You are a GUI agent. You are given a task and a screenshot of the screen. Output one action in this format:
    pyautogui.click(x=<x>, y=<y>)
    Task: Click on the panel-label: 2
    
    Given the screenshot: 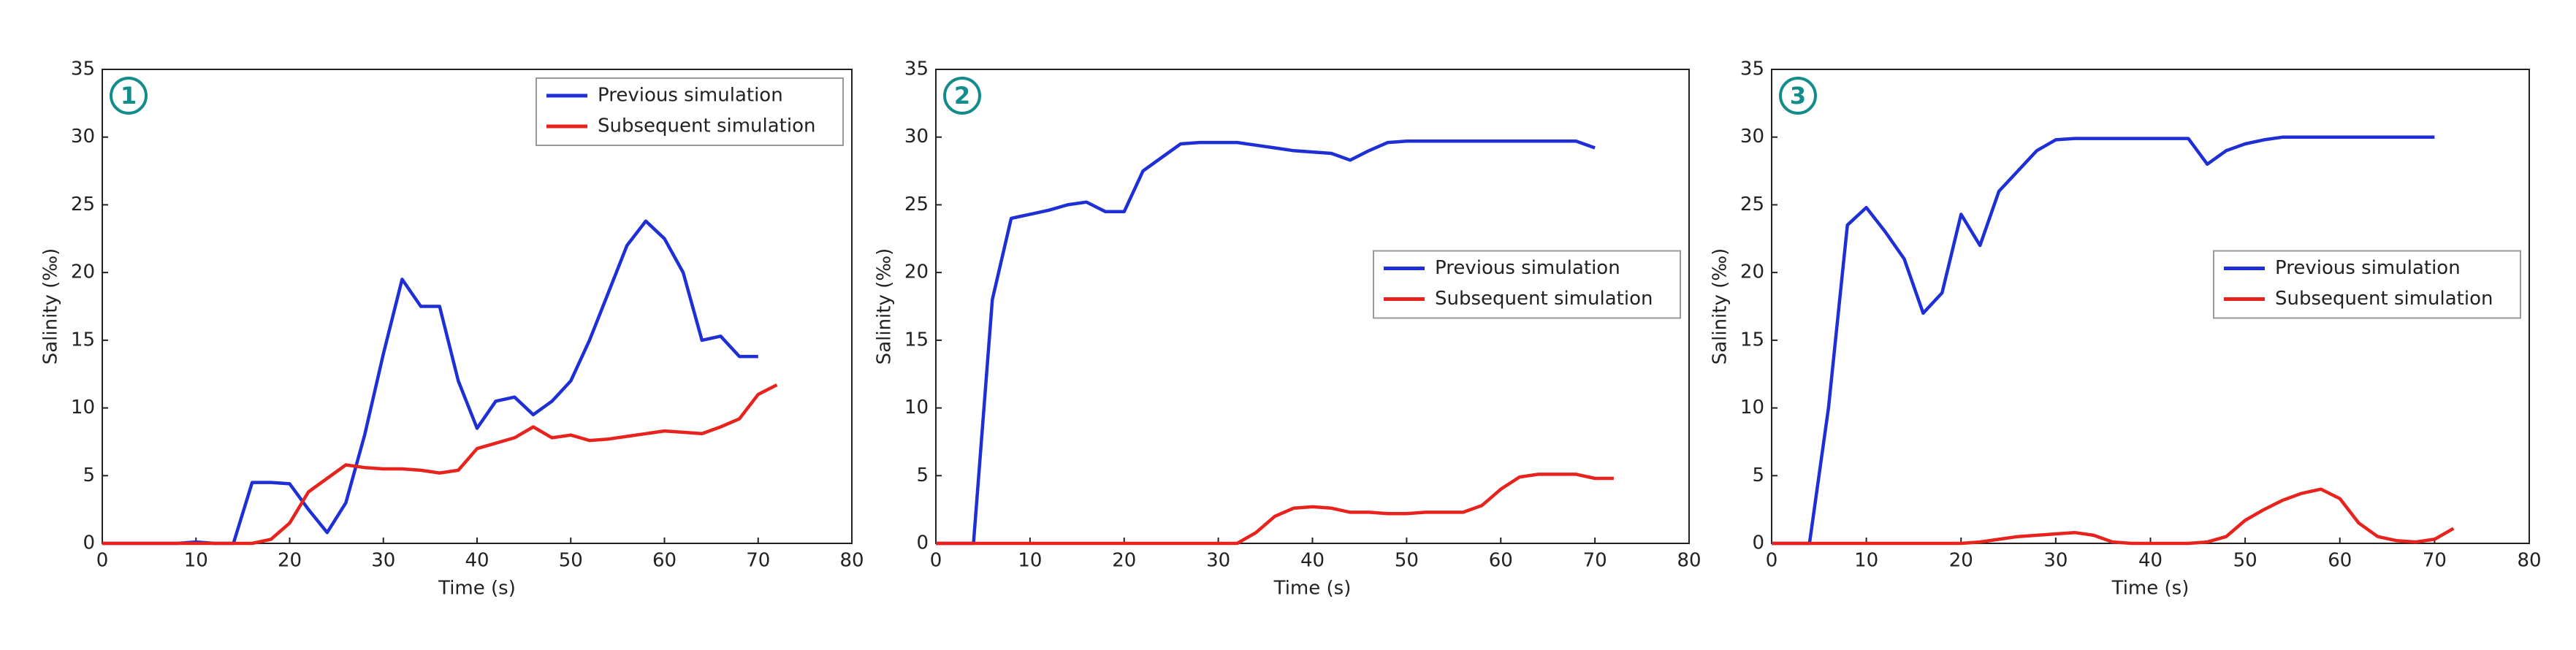 What is the action you would take?
    pyautogui.click(x=962, y=96)
    